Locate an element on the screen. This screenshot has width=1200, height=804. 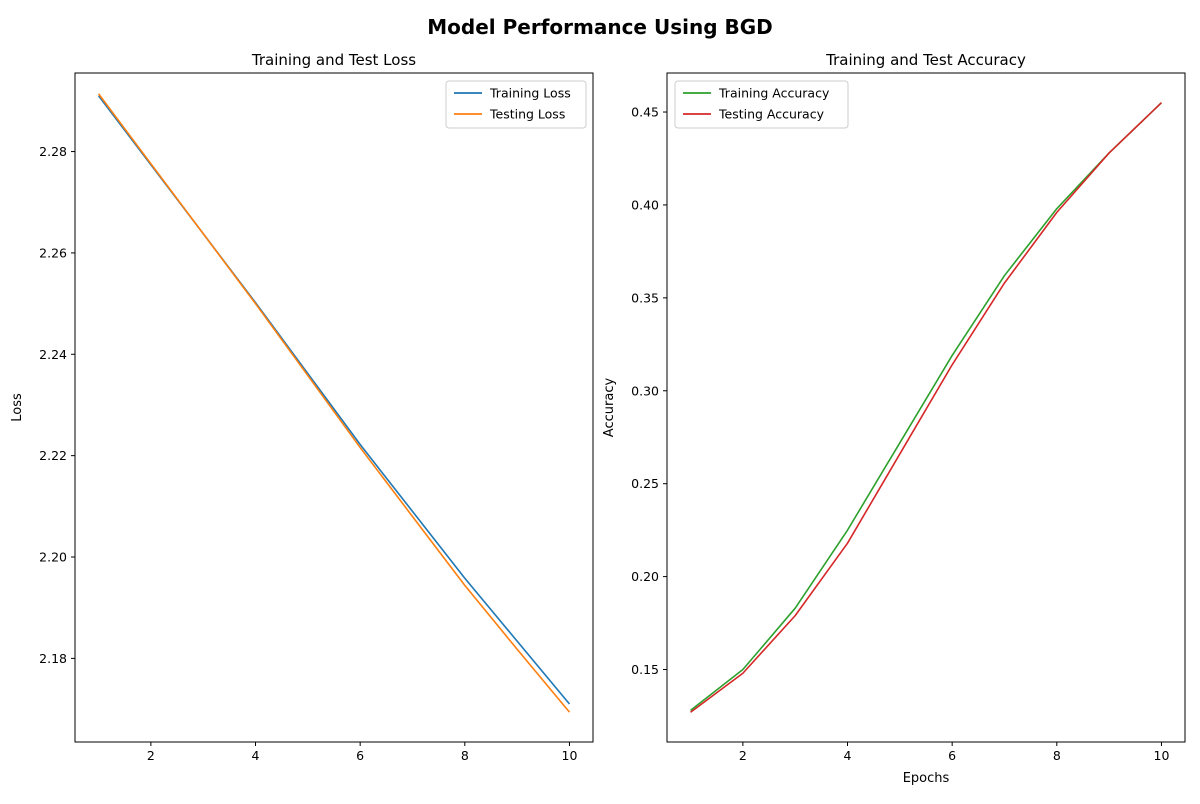
loss-y-tick-label: 2.22 is located at coordinates (53, 455).